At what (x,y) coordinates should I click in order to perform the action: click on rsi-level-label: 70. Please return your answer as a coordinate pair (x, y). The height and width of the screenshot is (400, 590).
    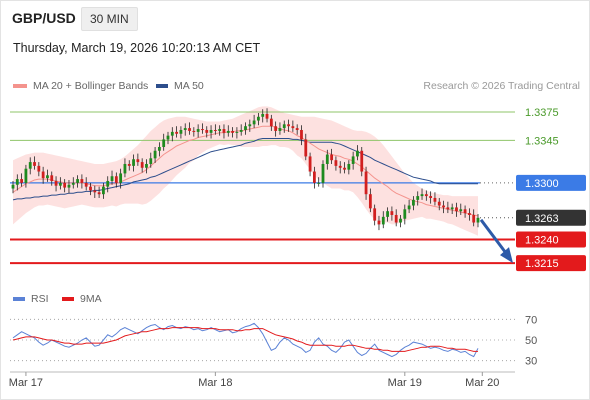
    Looking at the image, I should click on (531, 320).